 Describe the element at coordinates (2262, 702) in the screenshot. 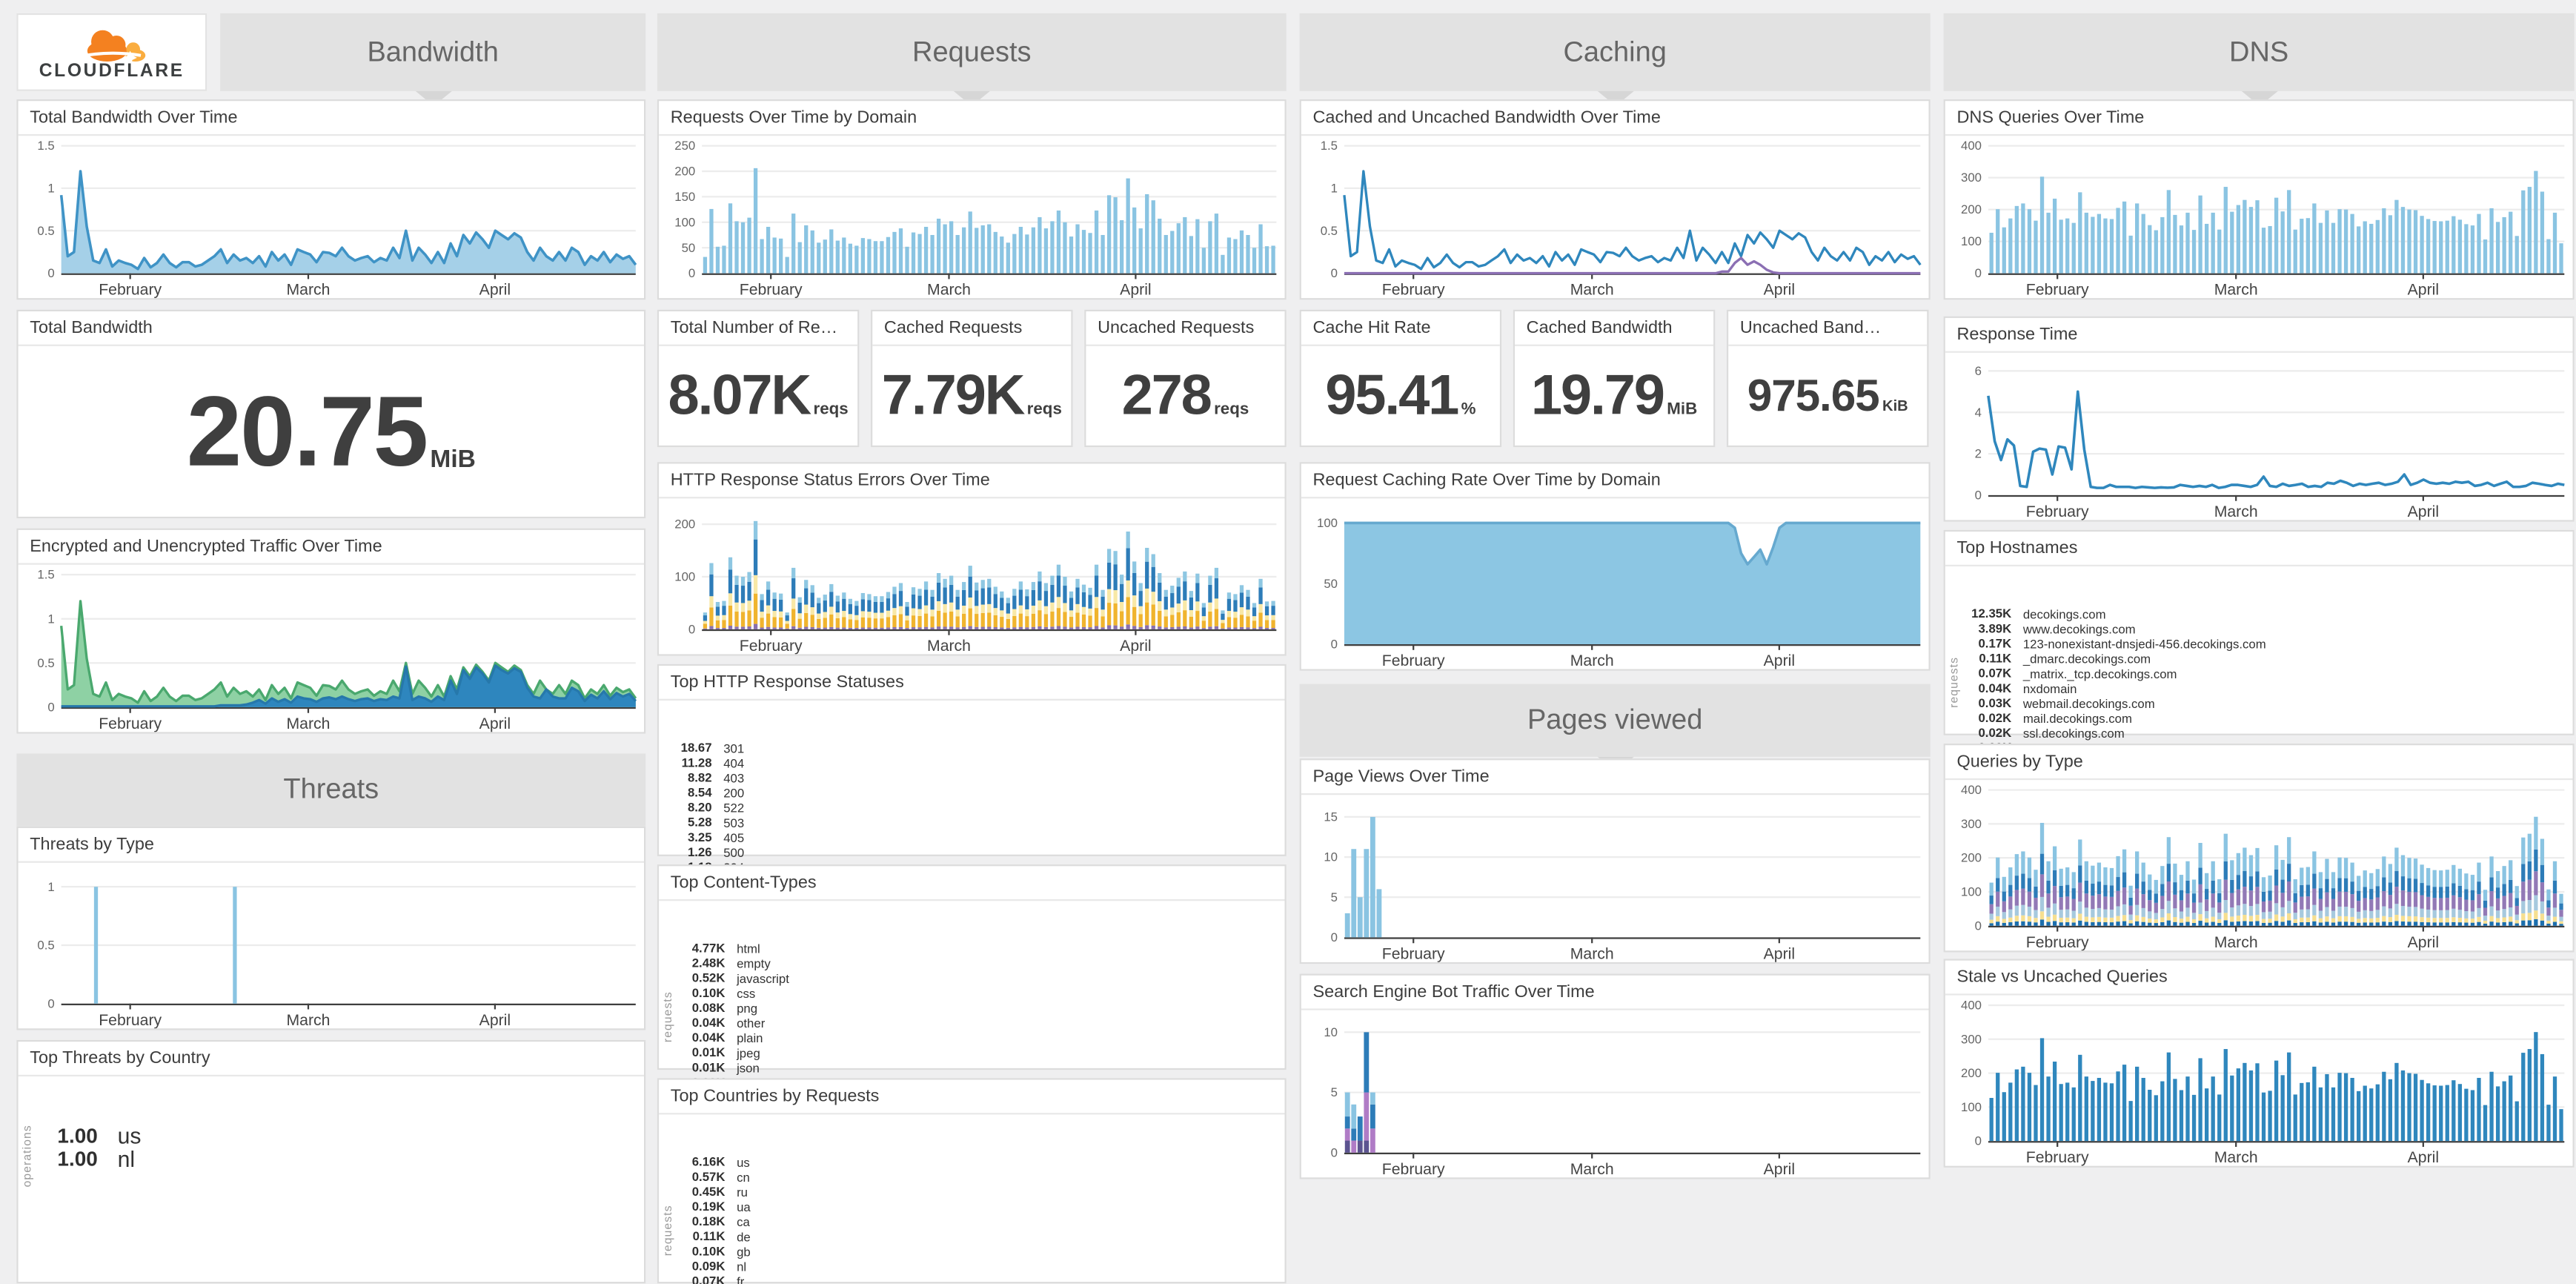

I see `hbar-row: 0.03K webmail.decokings.com` at that location.